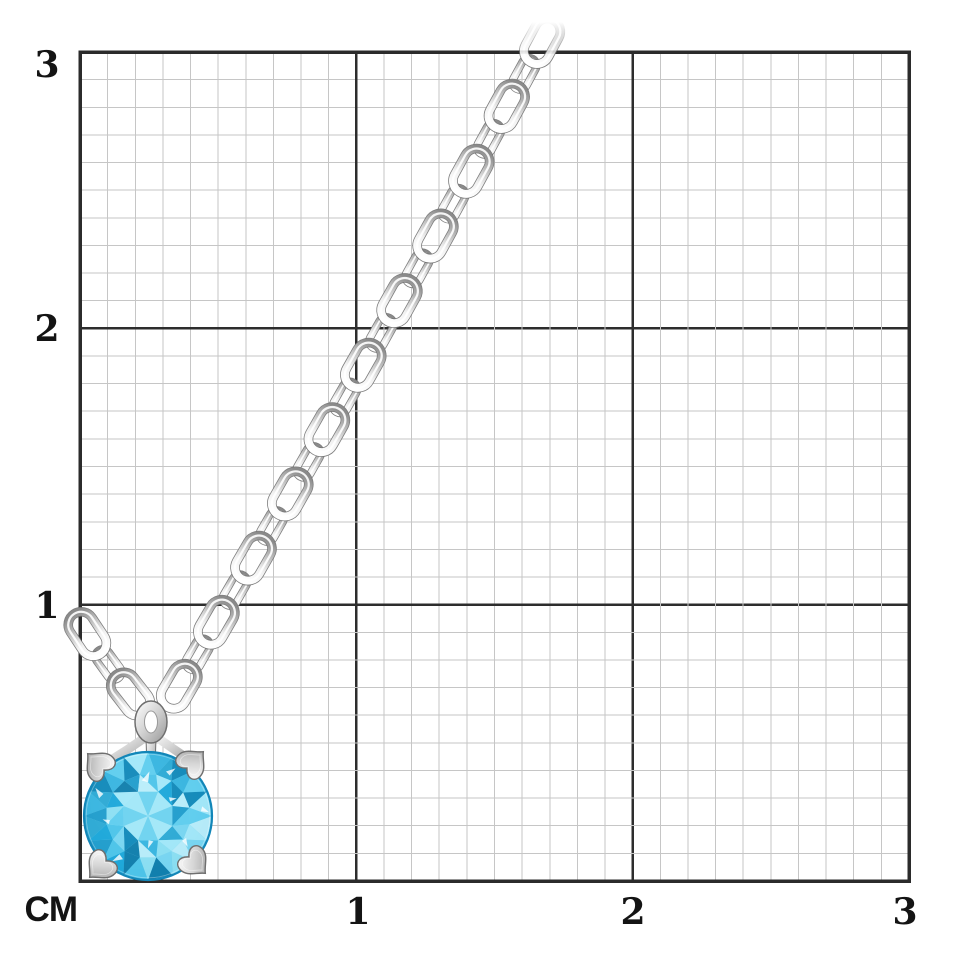 The height and width of the screenshot is (970, 970). I want to click on gemstone-blue-topaz, so click(148, 816).